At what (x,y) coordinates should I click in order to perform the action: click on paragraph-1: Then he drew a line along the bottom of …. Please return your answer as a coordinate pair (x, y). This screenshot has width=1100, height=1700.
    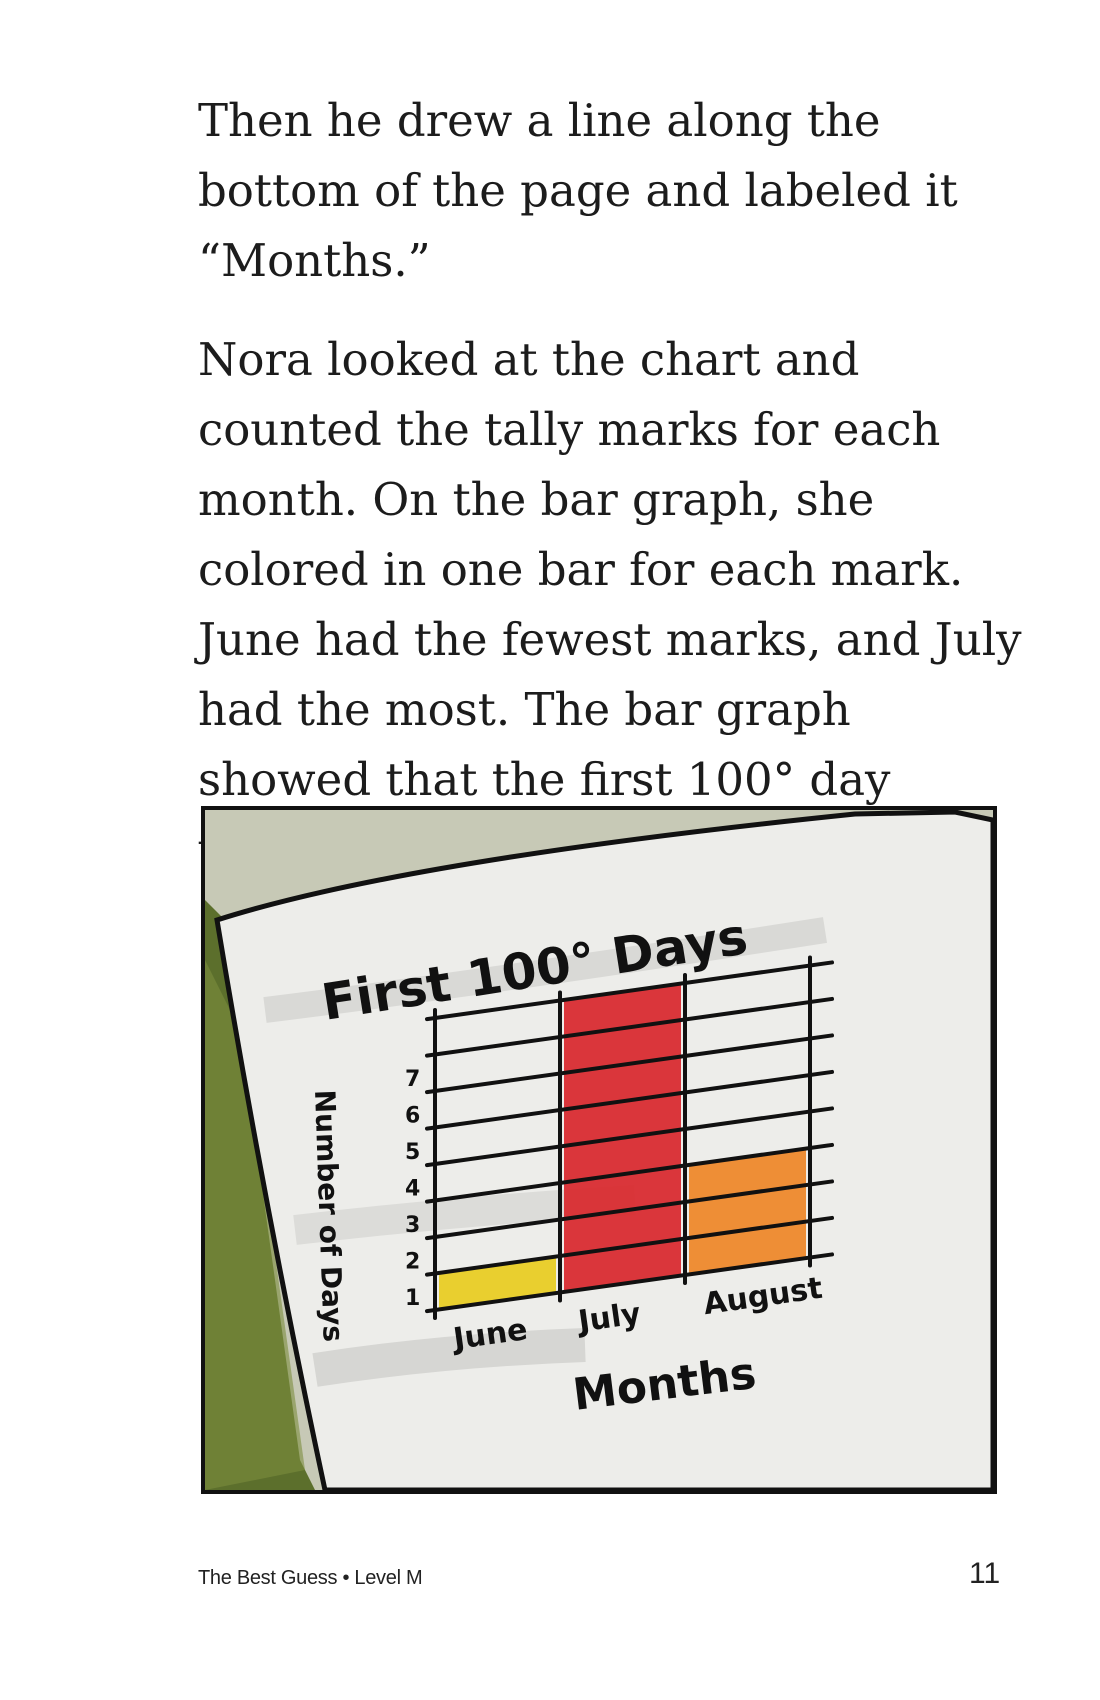
    Looking at the image, I should click on (578, 190).